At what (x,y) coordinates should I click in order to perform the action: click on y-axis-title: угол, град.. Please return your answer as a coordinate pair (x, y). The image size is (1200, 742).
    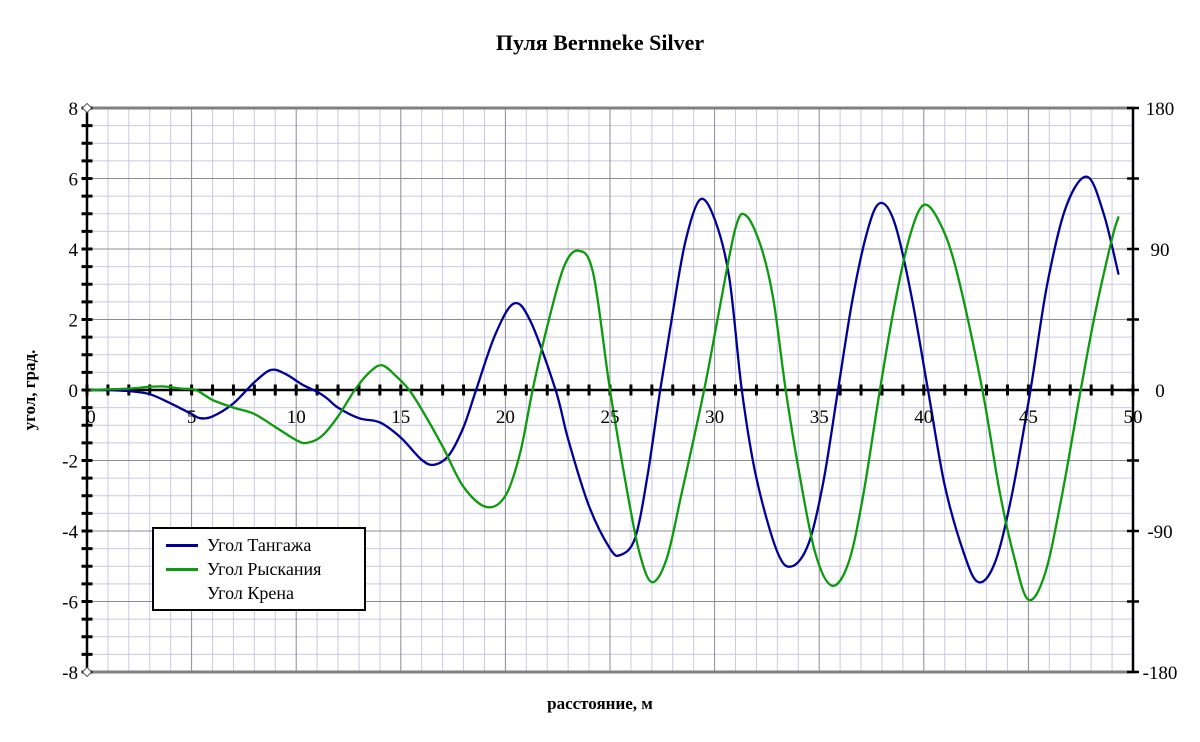
    Looking at the image, I should click on (29, 390).